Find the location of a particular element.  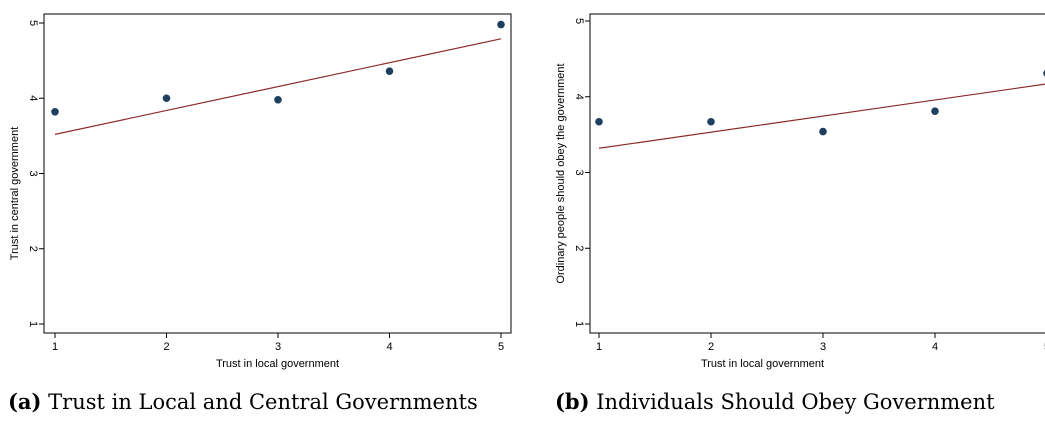

figure-caption: (b) Individuals Should Obey Government is located at coordinates (775, 401).